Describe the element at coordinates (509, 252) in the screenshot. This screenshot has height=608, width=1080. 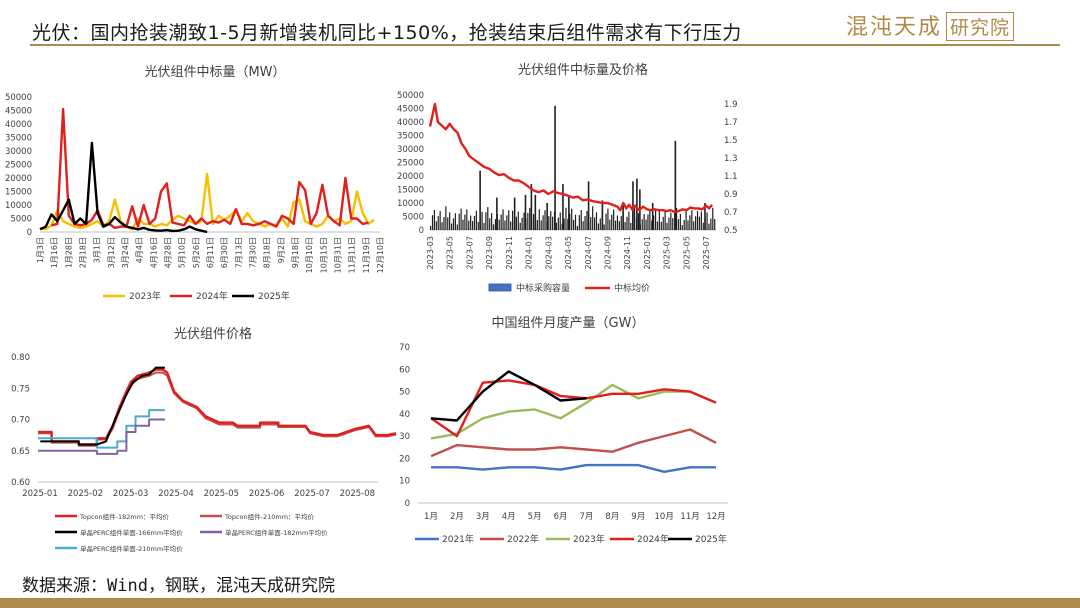
I see `x-tick-label: 2023-11` at that location.